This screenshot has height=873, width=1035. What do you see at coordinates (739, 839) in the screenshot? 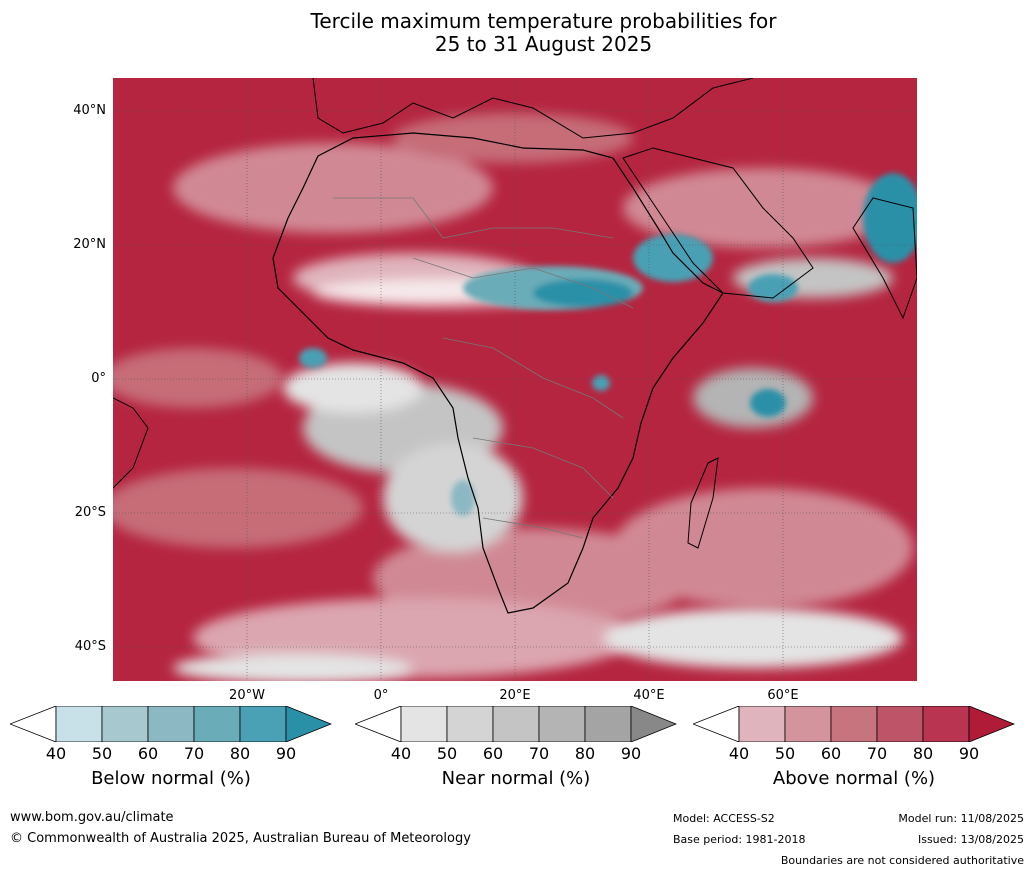
I see `base-period-text: Base period: 1981-2018` at bounding box center [739, 839].